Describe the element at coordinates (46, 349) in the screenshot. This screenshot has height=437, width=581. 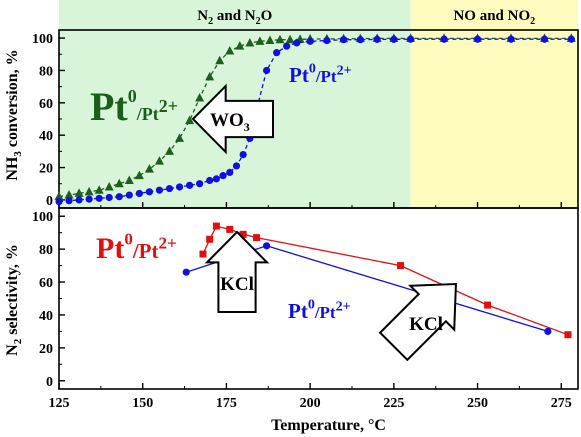
I see `bottom-ytick-label: 20` at that location.